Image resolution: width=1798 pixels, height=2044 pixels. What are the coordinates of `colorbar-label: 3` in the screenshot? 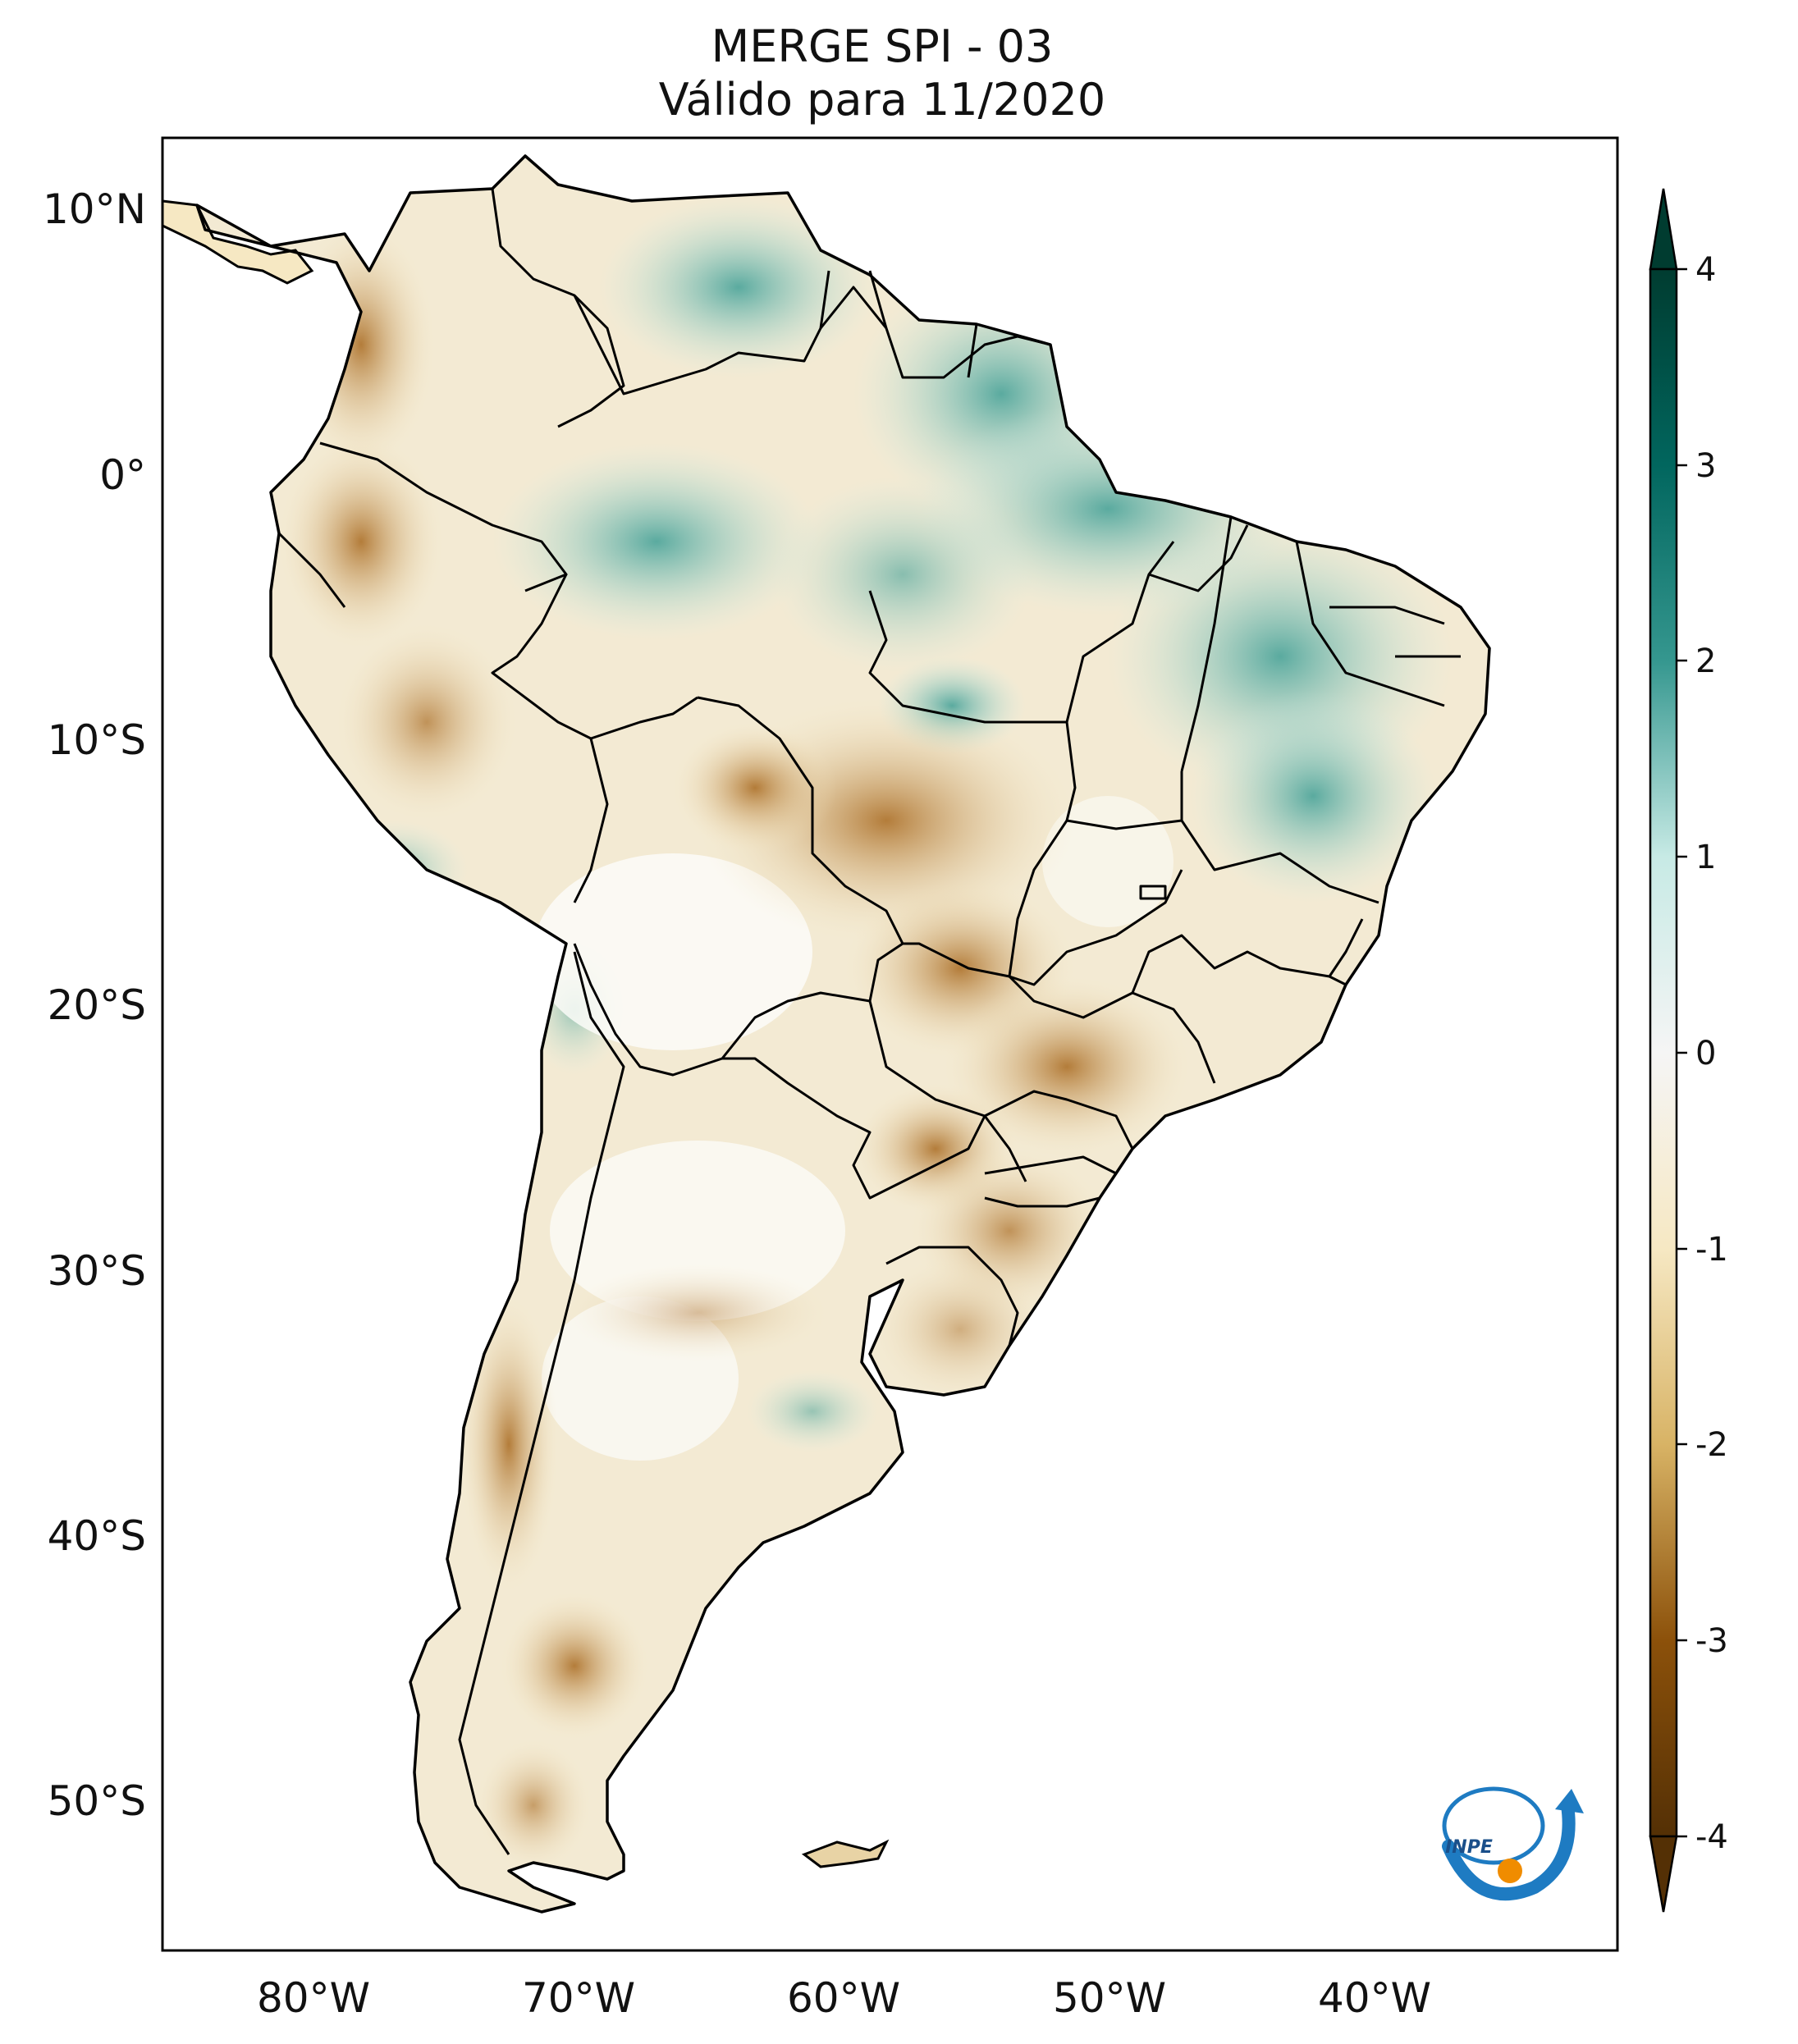 It's located at (1705, 466).